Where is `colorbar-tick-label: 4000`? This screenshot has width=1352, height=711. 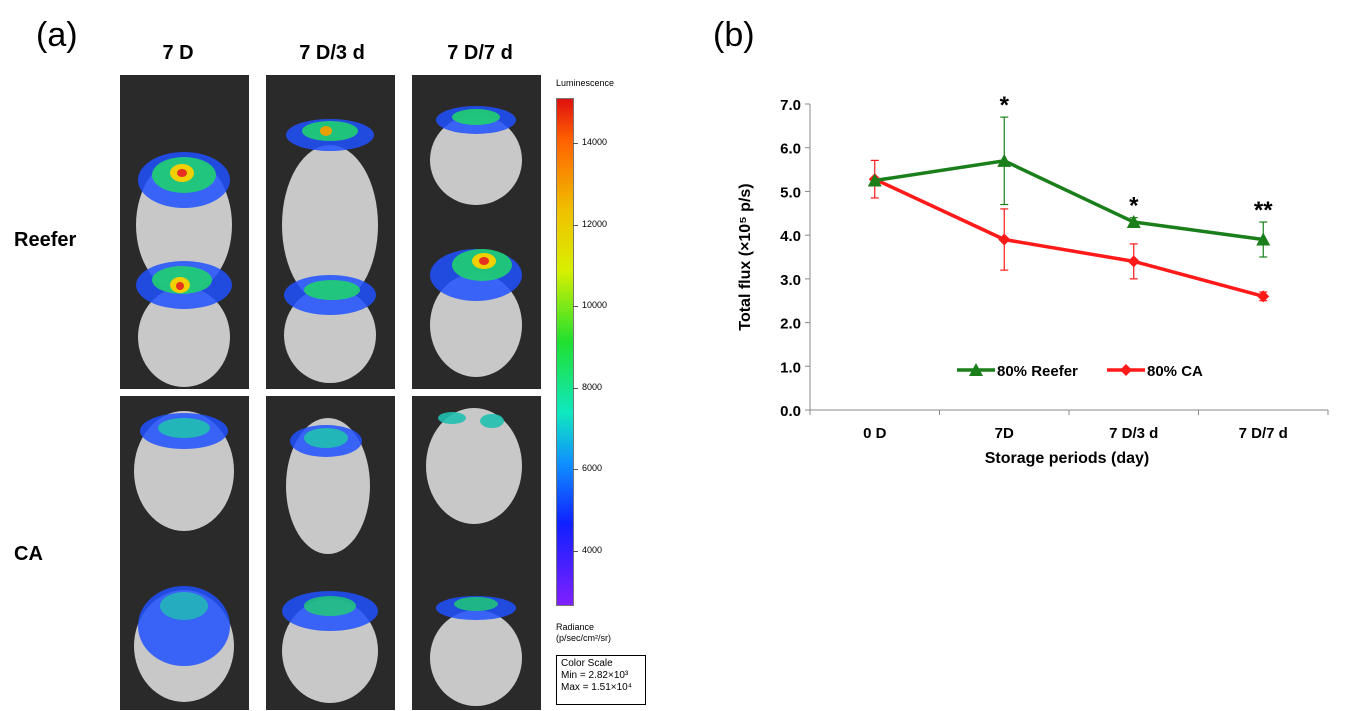 colorbar-tick-label: 4000 is located at coordinates (592, 550).